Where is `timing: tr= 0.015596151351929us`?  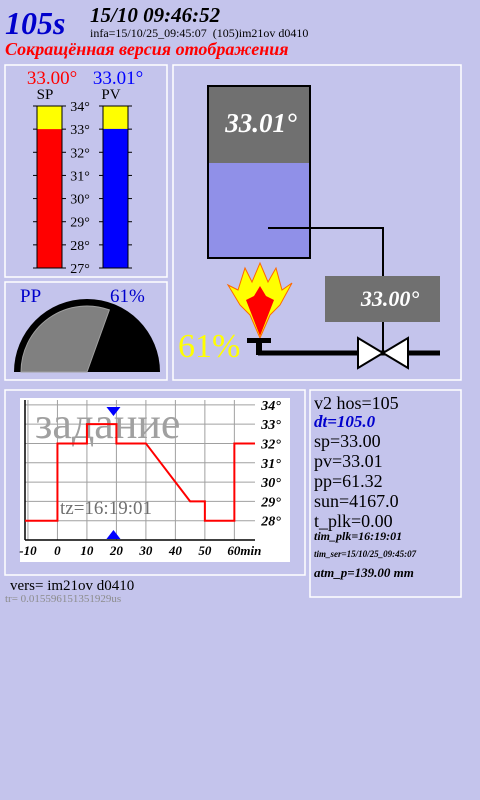
timing: tr= 0.015596151351929us is located at coordinates (63, 599).